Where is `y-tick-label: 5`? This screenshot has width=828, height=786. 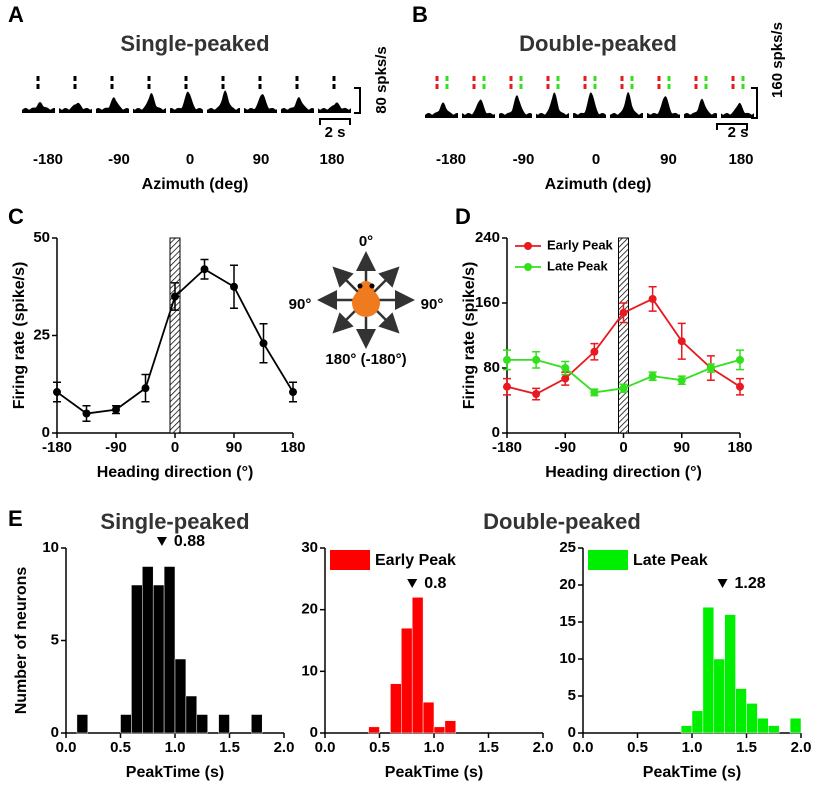 y-tick-label: 5 is located at coordinates (572, 695).